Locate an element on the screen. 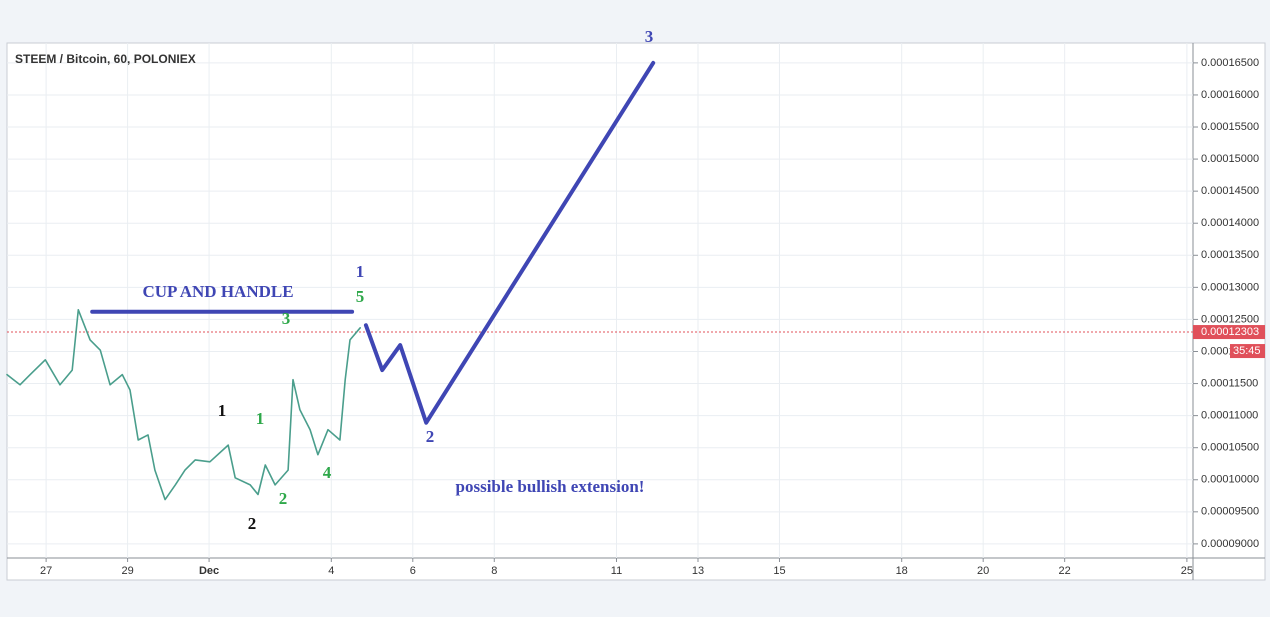 The image size is (1270, 617). x-tick-label: 8 is located at coordinates (494, 571).